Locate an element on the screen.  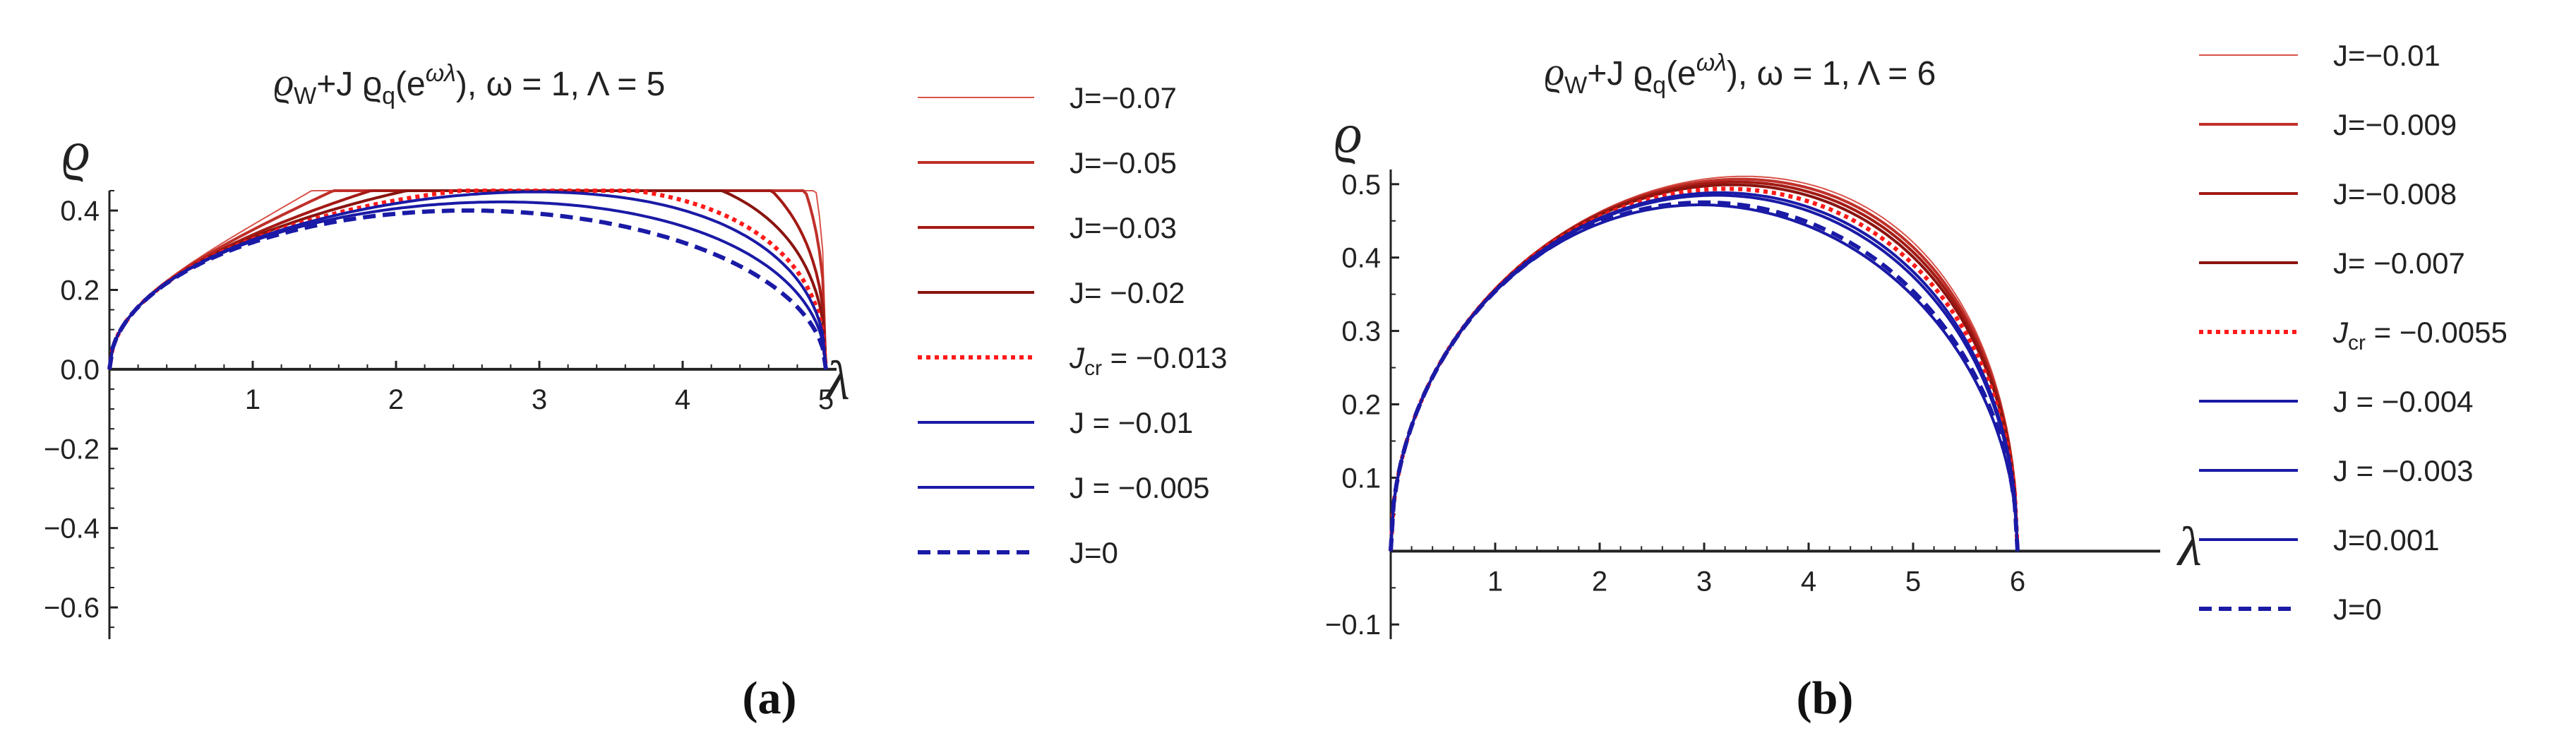
legend-label: J=−0.03 is located at coordinates (1123, 227).